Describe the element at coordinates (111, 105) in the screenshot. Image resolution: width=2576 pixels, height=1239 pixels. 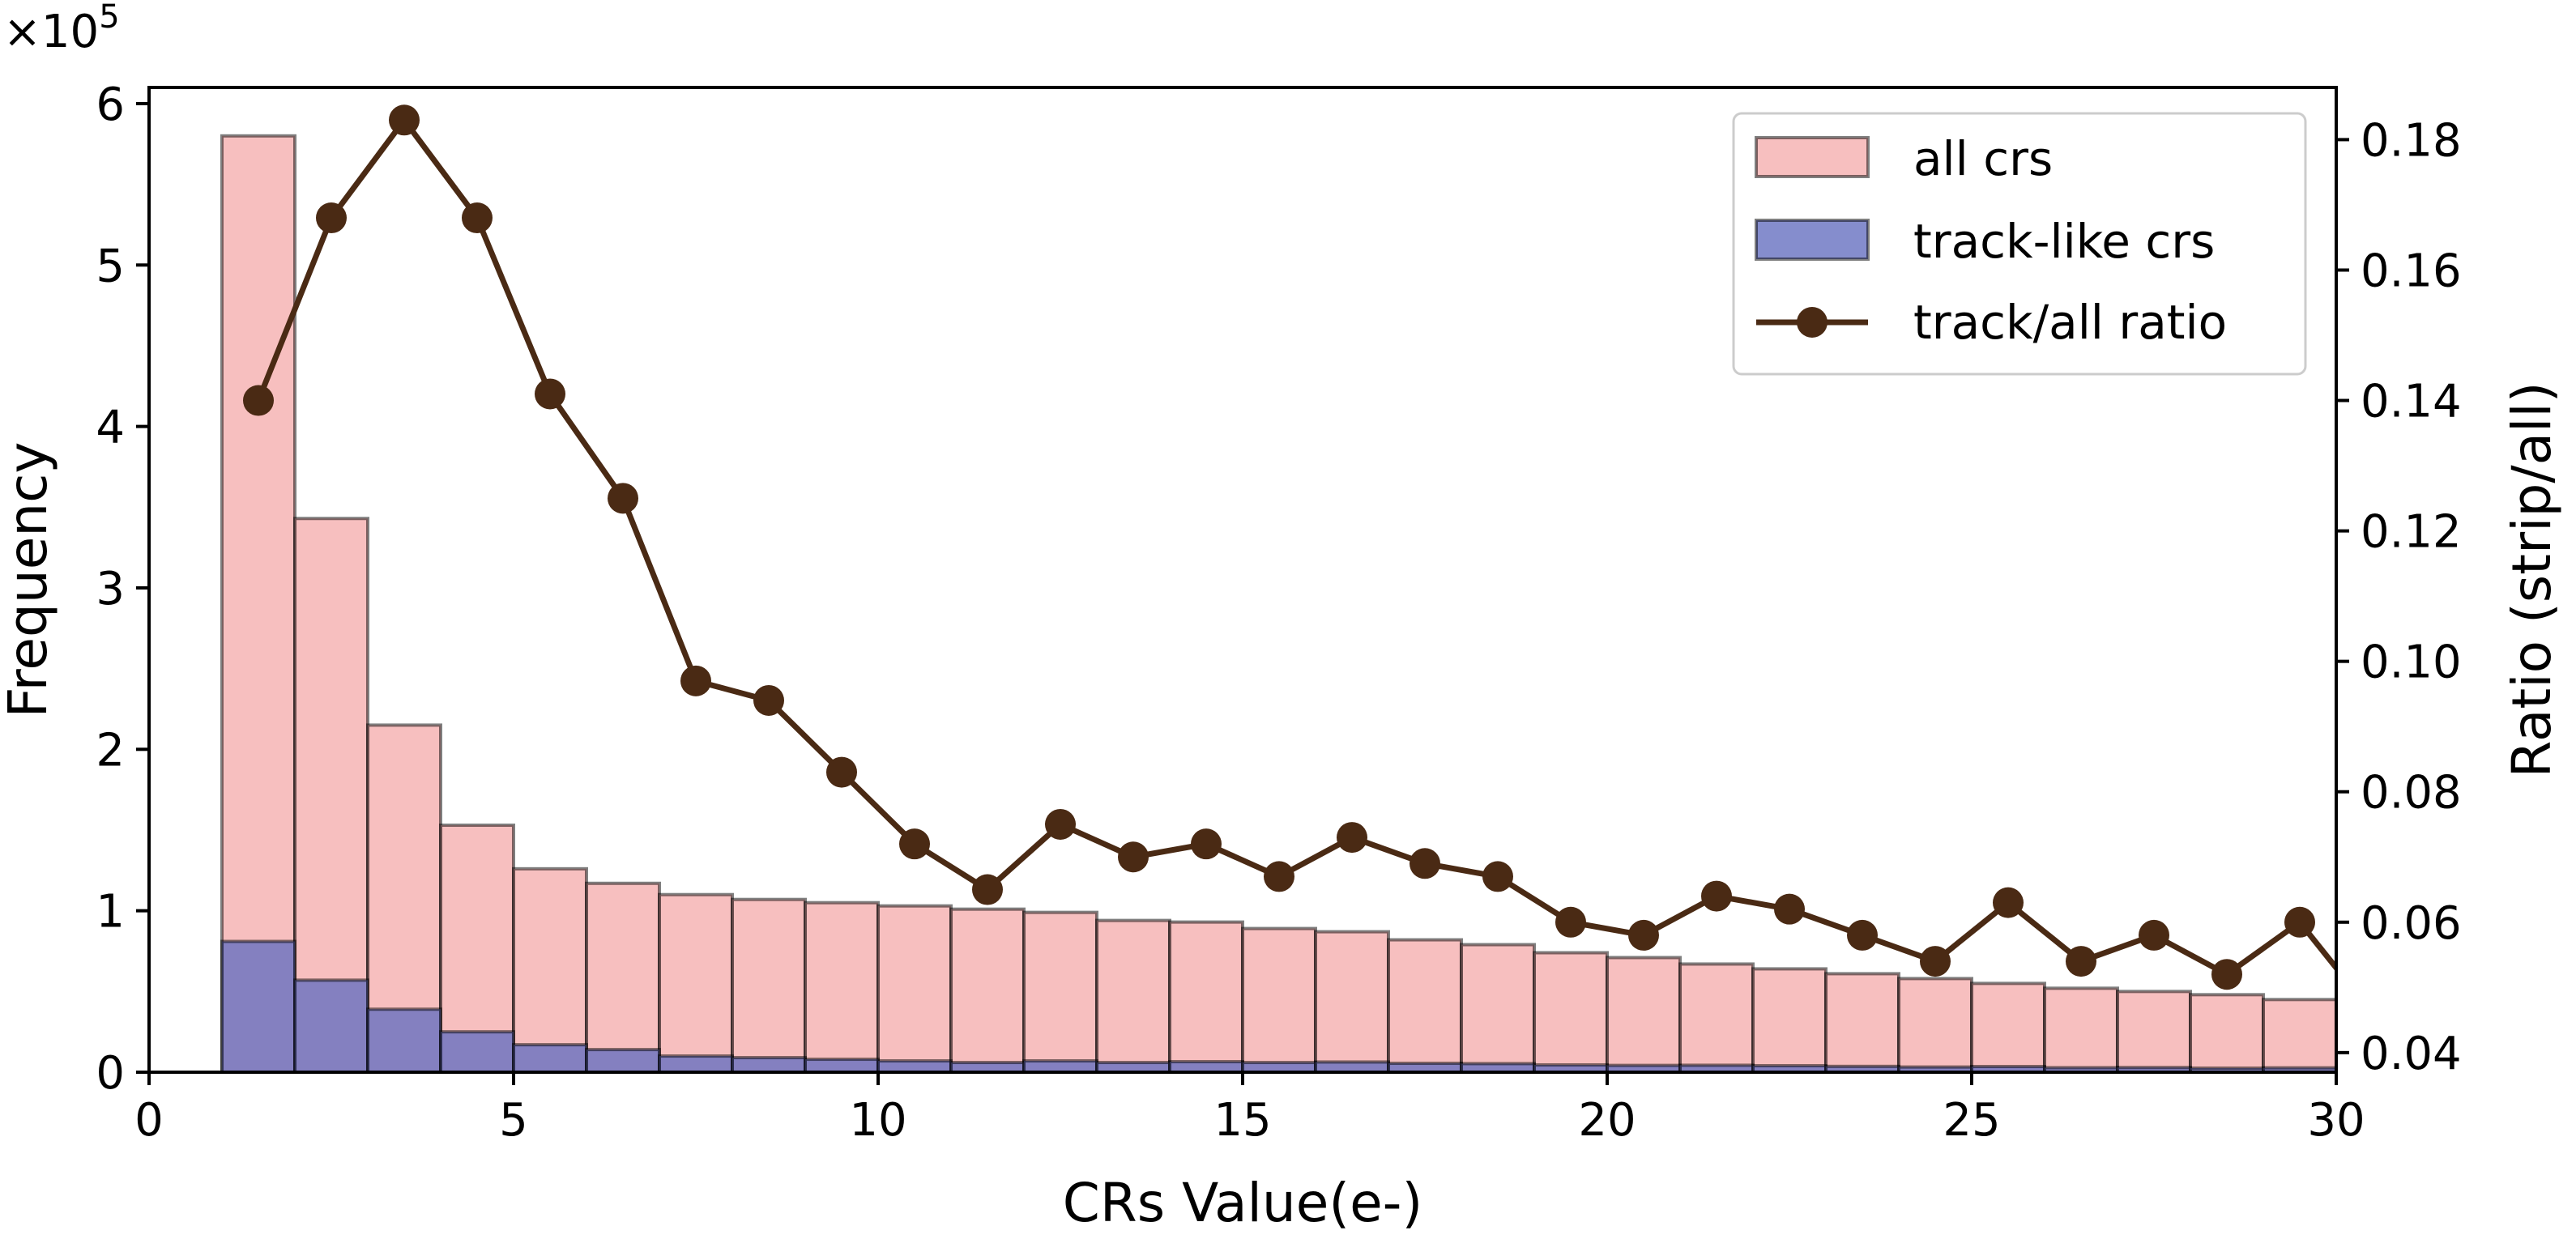
I see `y-tick-label: 6` at that location.